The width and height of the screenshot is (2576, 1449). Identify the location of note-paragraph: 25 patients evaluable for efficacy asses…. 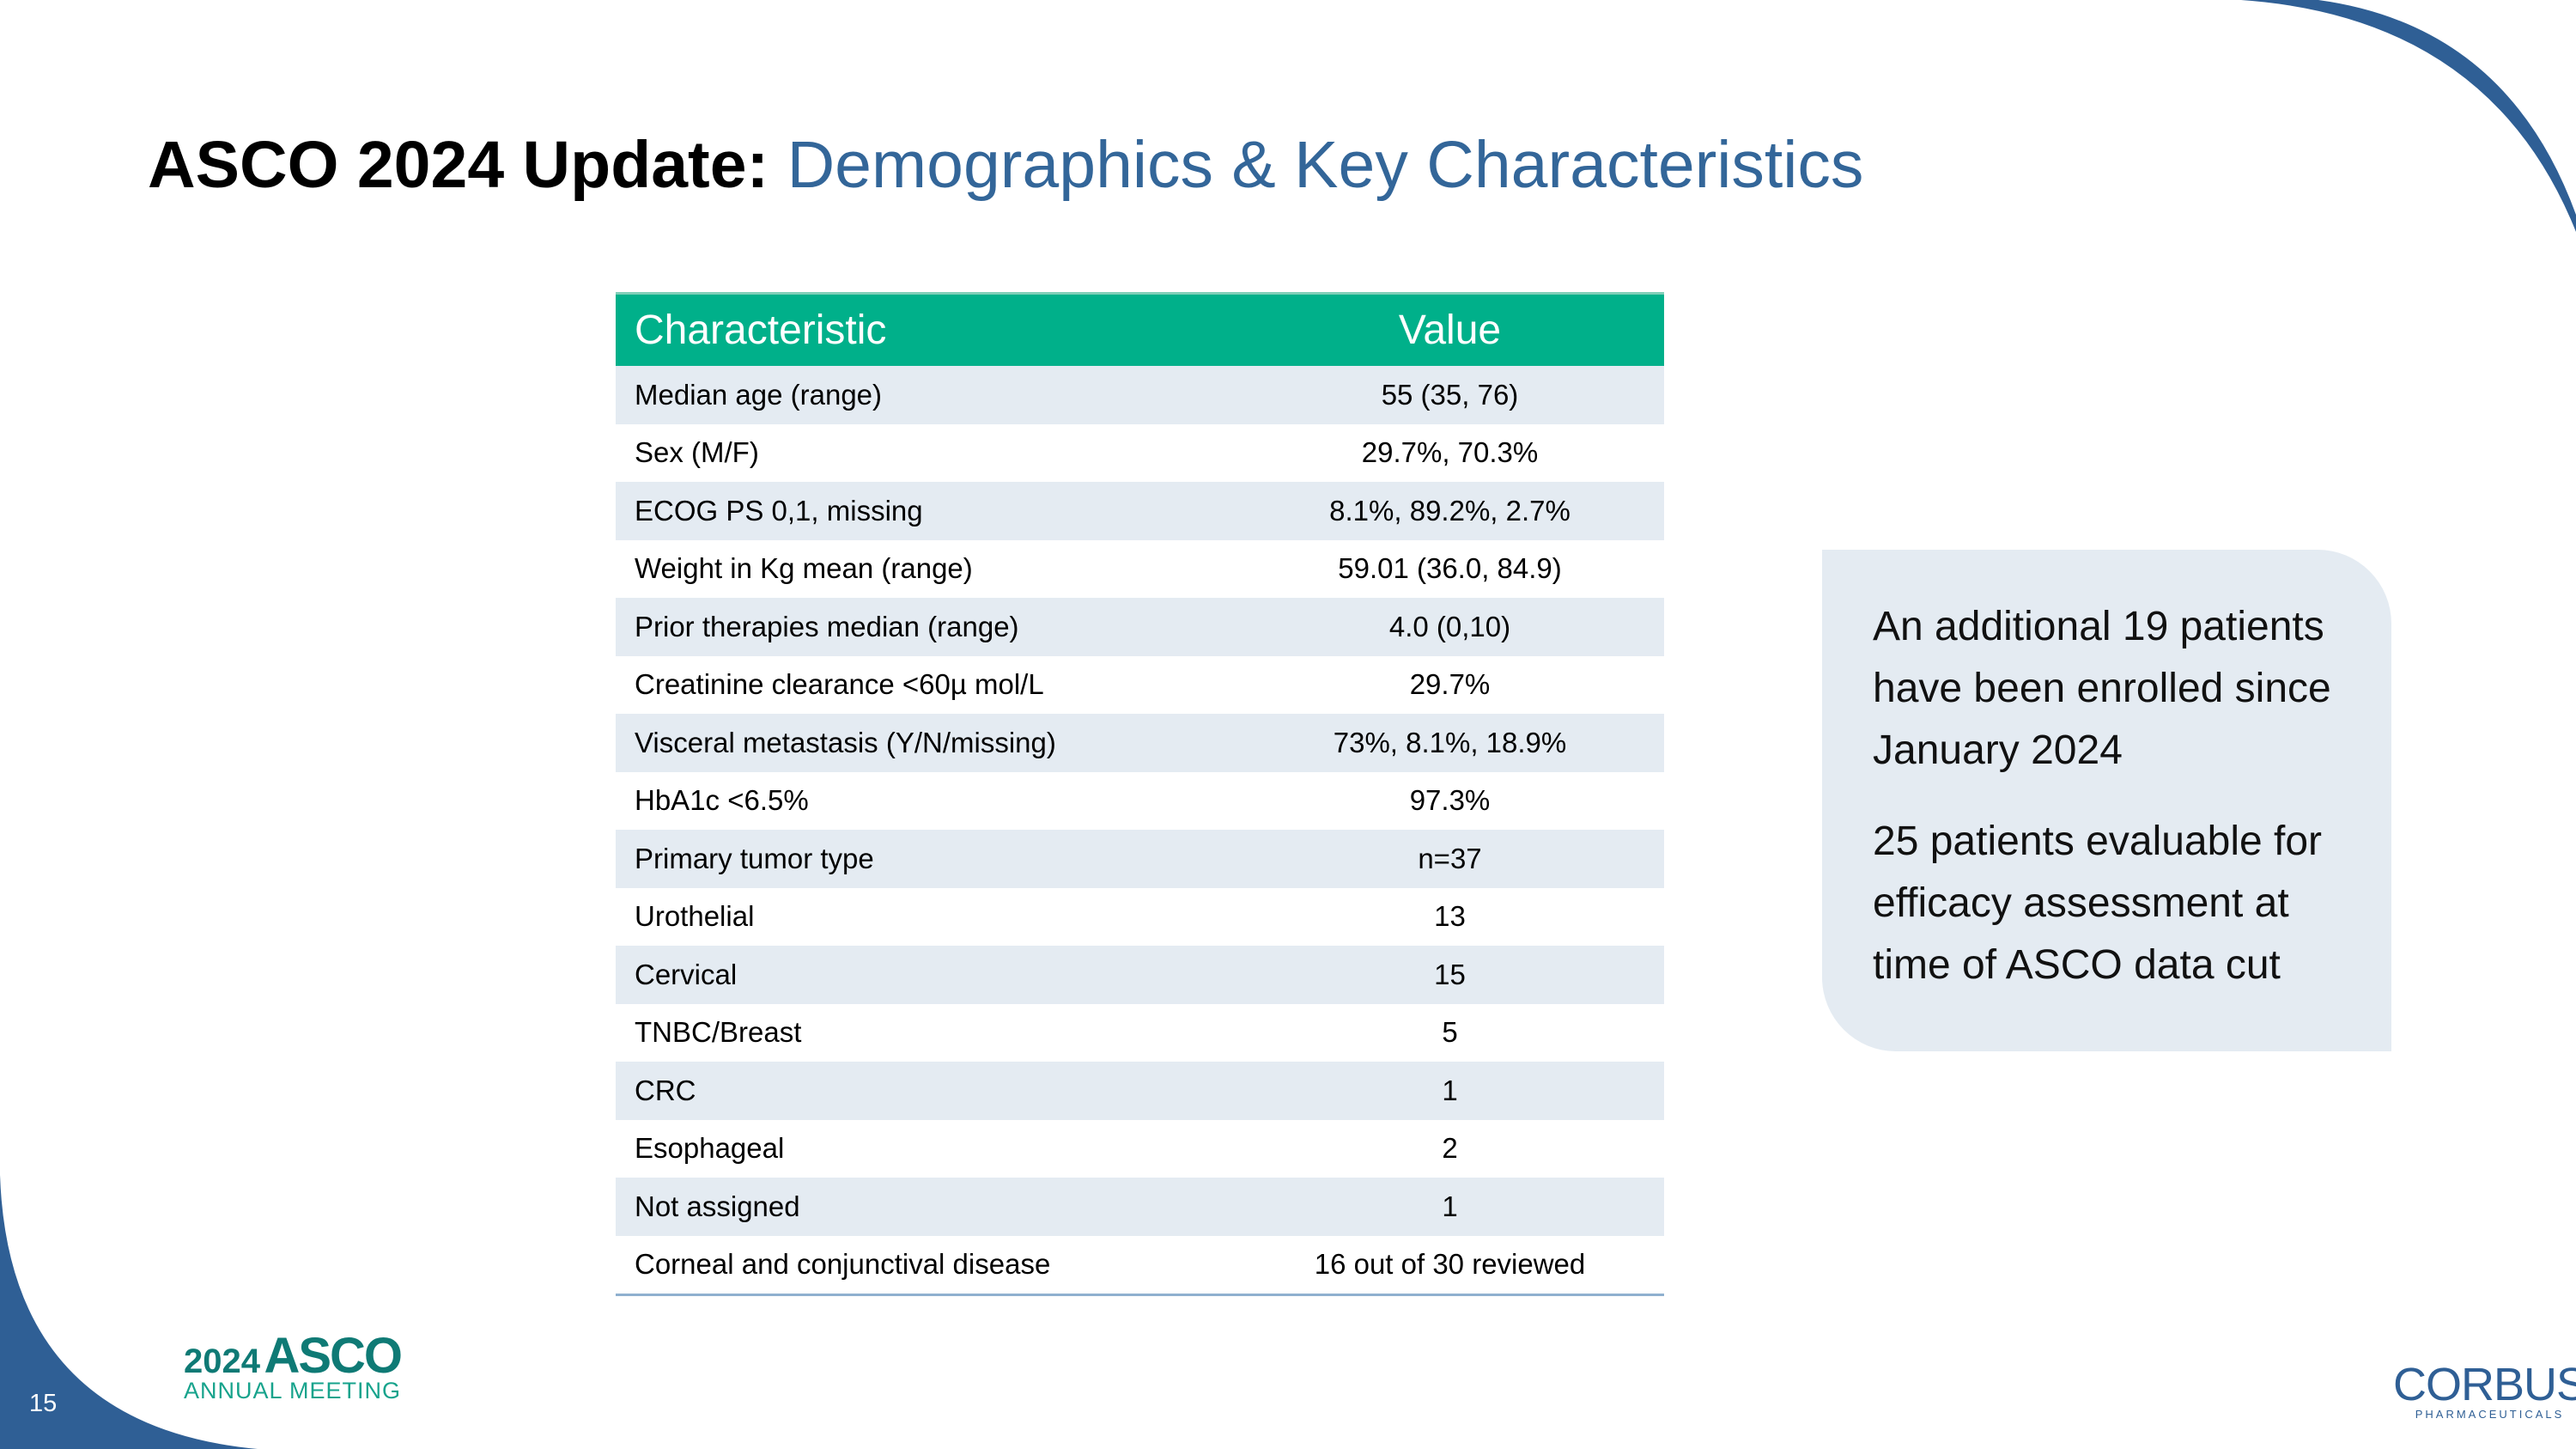
(2098, 903).